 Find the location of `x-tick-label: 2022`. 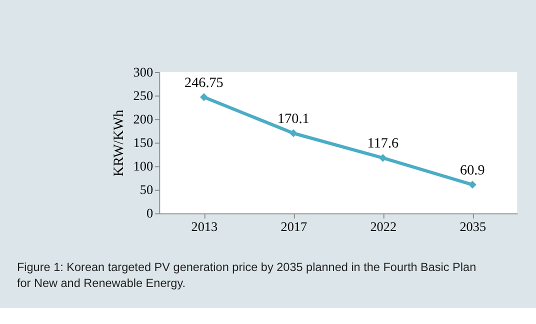

x-tick-label: 2022 is located at coordinates (383, 226).